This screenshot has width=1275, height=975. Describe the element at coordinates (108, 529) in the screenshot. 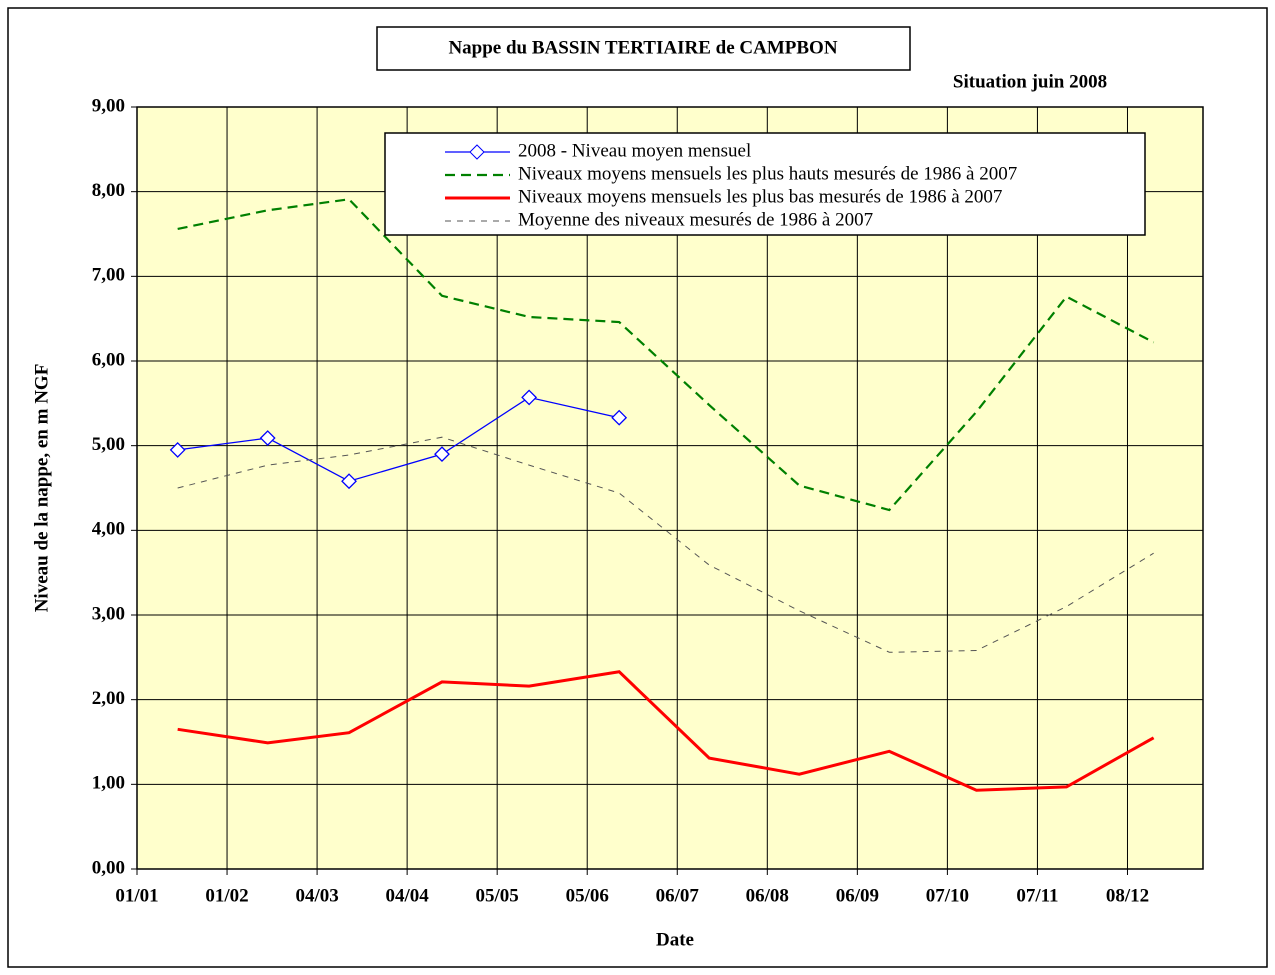

I see `y-tick-label: 4,00` at that location.